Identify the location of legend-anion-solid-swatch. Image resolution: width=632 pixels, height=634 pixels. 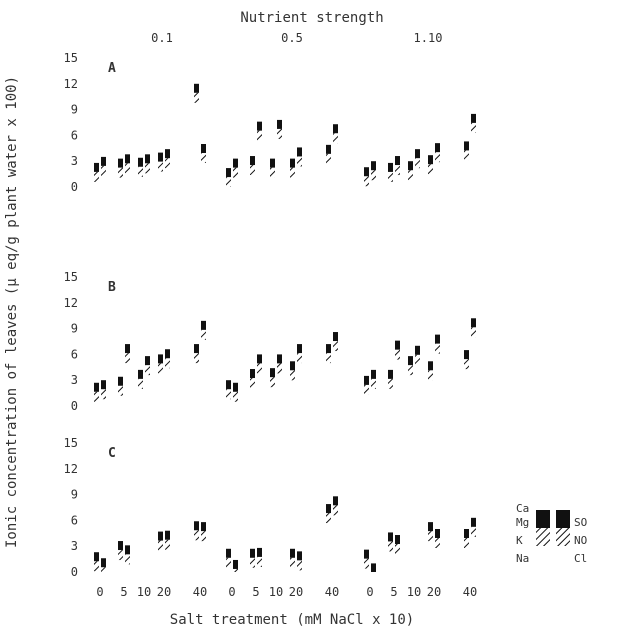
(563, 519).